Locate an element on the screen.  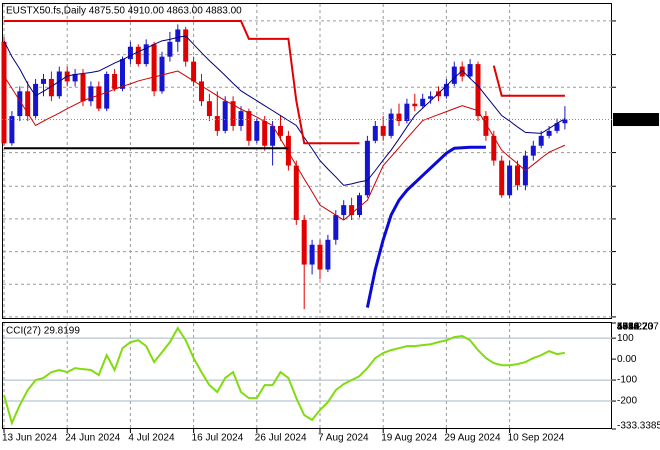
x-tick-label: 4 Jul 2024 is located at coordinates (151, 438).